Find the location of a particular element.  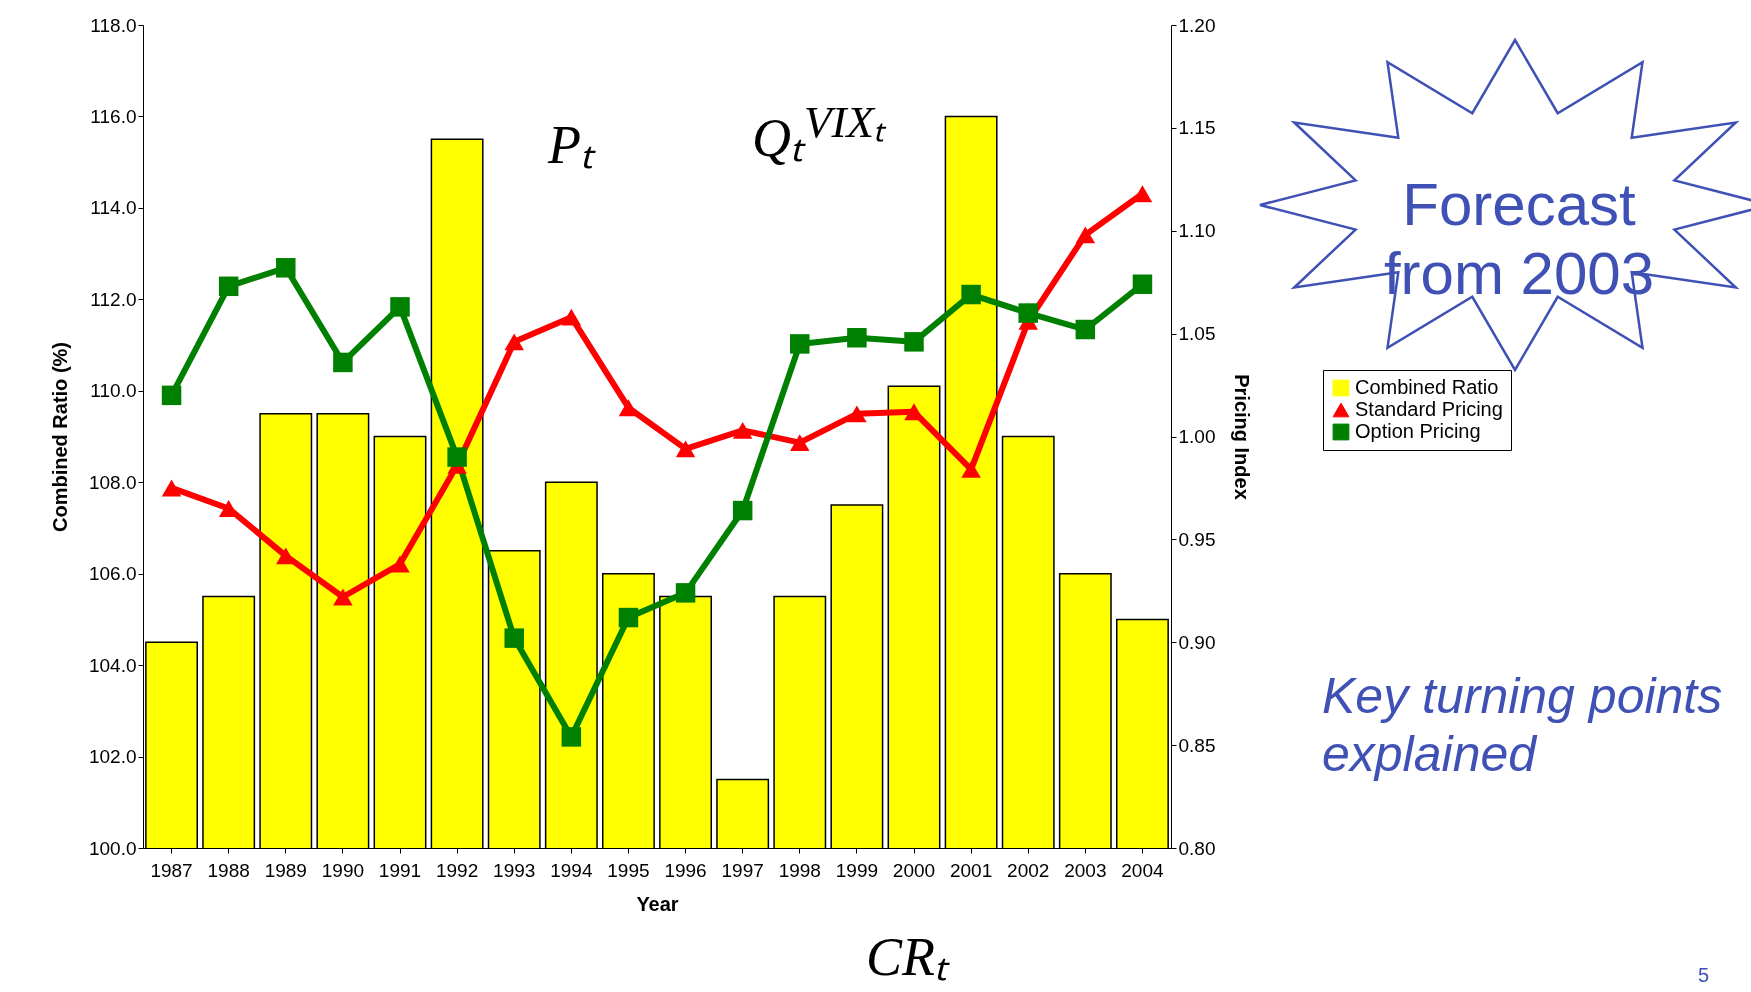

y-tick-label: 100.0 is located at coordinates (112, 848).